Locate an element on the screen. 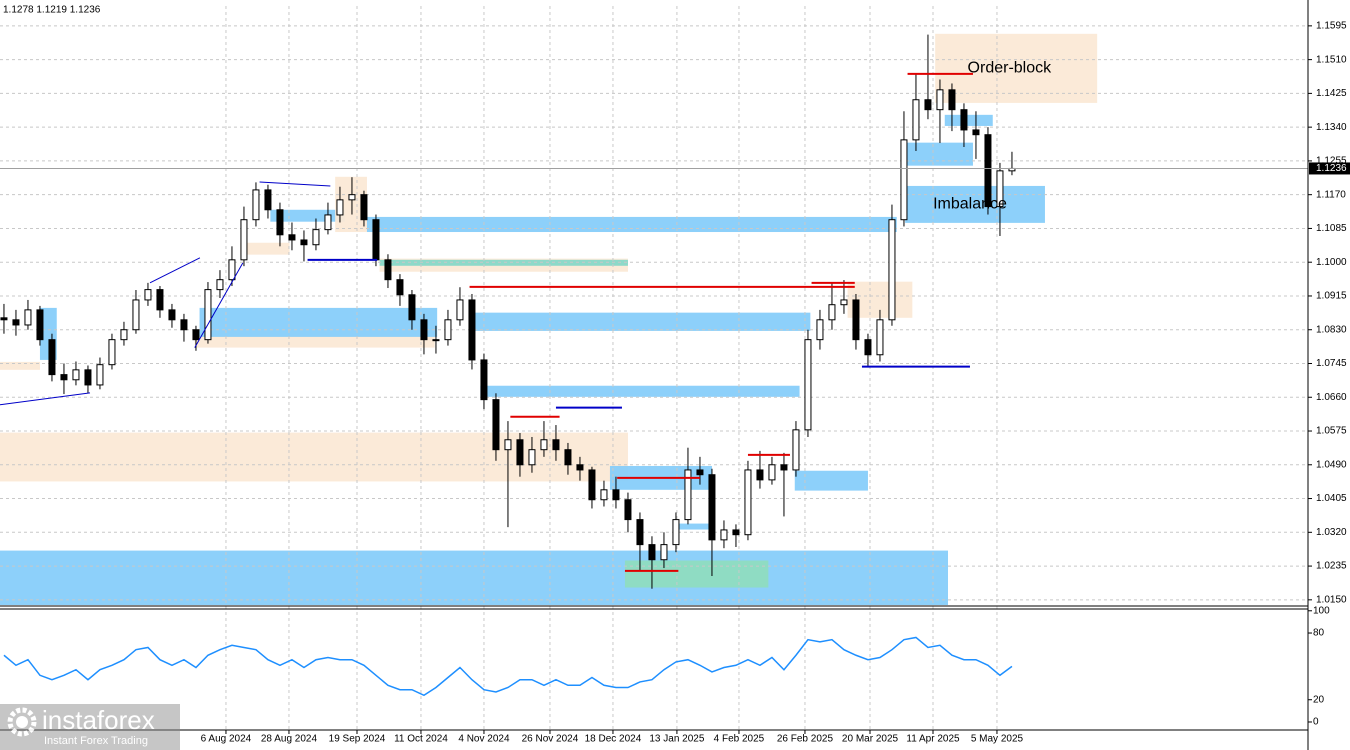 This screenshot has height=750, width=1350. x-tick-label: 20 Mar 2025 is located at coordinates (870, 739).